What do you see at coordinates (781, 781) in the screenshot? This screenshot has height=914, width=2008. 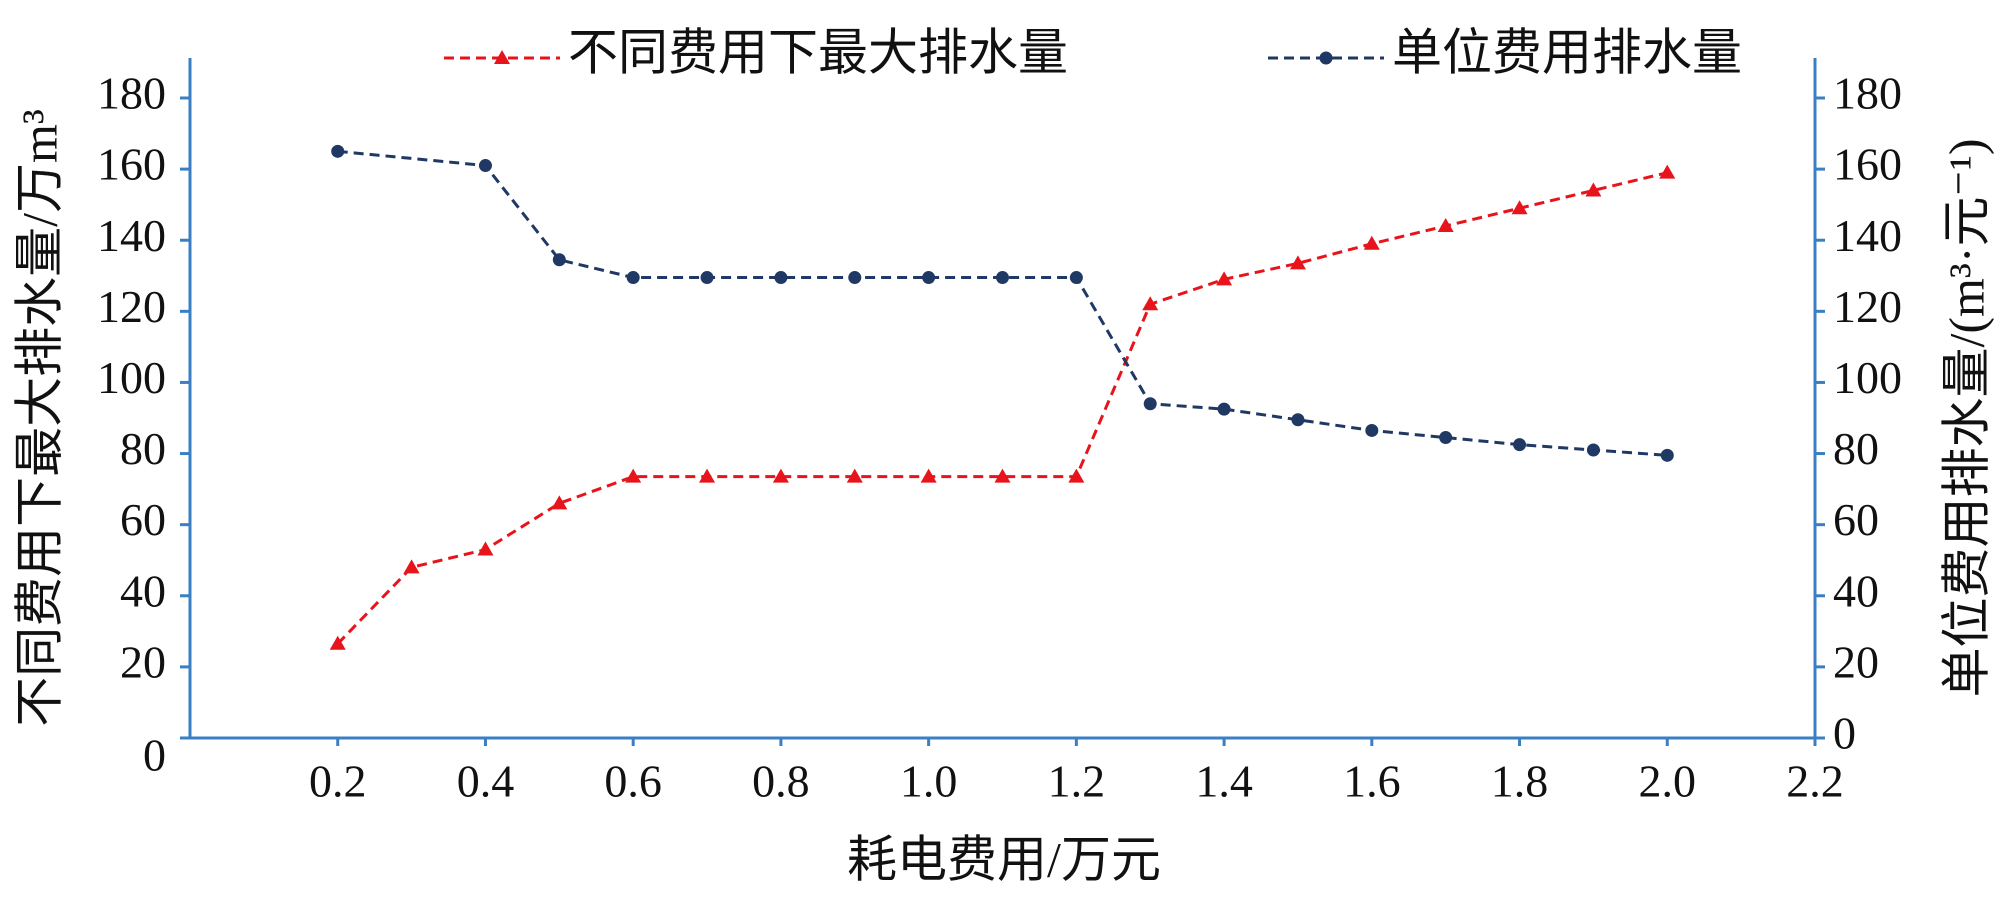 I see `x-tick-label: 0.8` at bounding box center [781, 781].